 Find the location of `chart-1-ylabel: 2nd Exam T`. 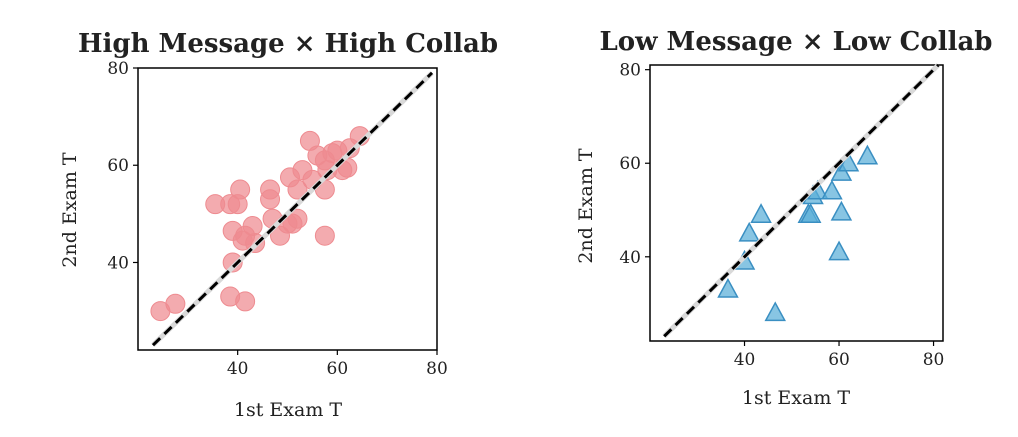

chart-1-ylabel: 2nd Exam T is located at coordinates (70, 209).